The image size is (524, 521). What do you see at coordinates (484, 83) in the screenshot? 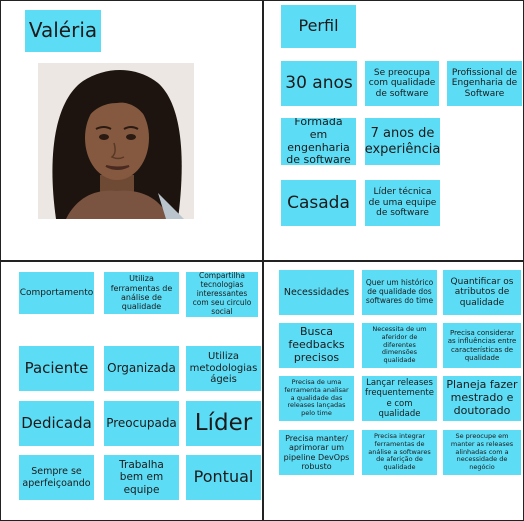
I see `perfil-note-profession: Profissional de Engenharia de Software` at bounding box center [484, 83].